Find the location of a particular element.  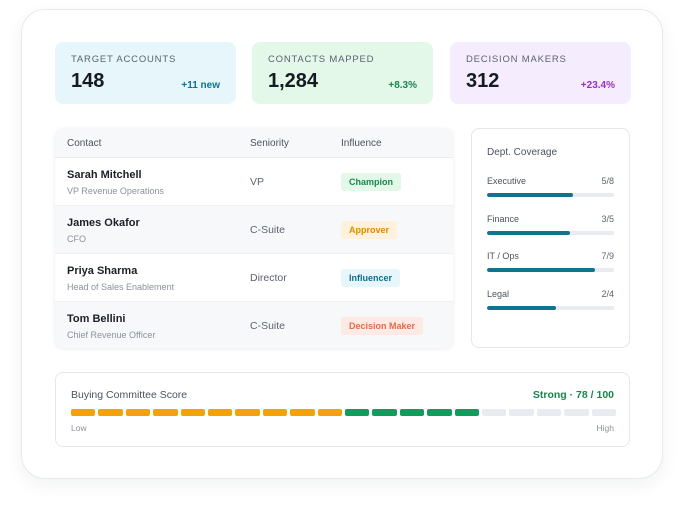

column-header-seniority: Seniority is located at coordinates (269, 143).